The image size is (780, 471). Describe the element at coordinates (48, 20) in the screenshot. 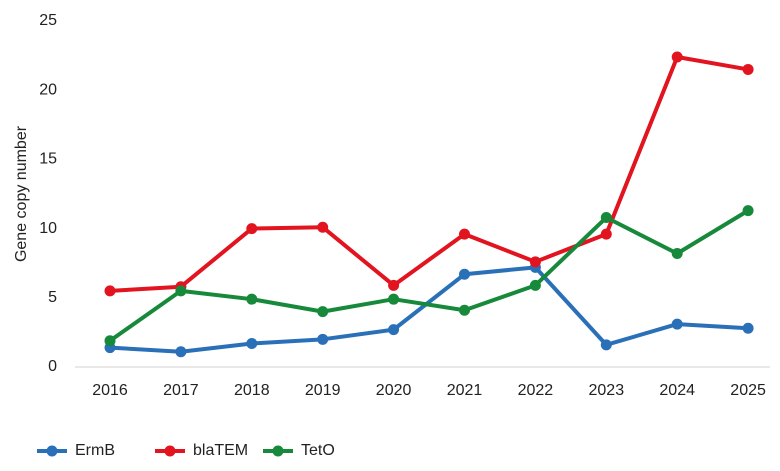

I see `y-tick-label: 25` at that location.